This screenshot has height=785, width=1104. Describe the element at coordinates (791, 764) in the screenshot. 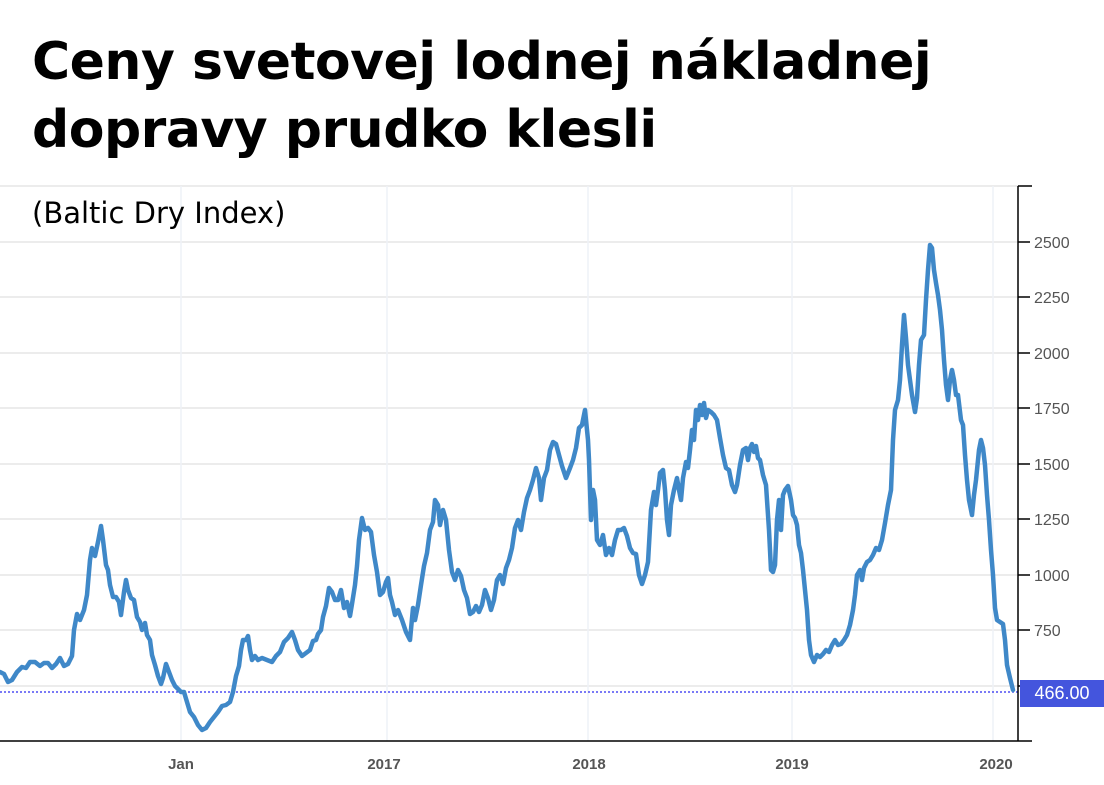

I see `x-tick-2019: 2019` at that location.